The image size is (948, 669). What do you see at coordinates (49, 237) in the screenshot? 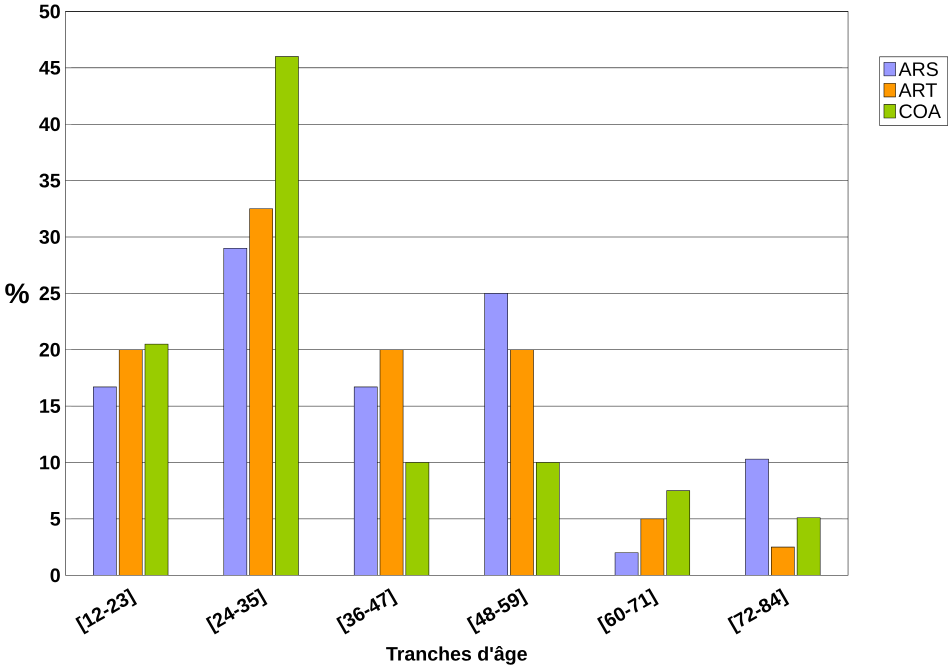
I see `y-tick-label: 30` at bounding box center [49, 237].